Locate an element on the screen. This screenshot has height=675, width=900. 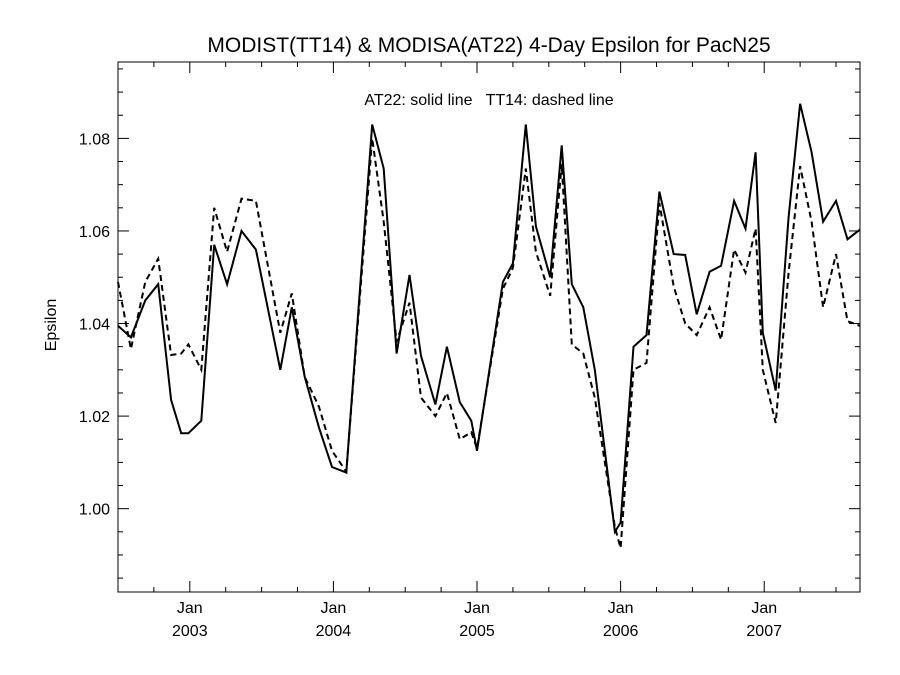
y-tick-label: 1.00 is located at coordinates (94, 510).